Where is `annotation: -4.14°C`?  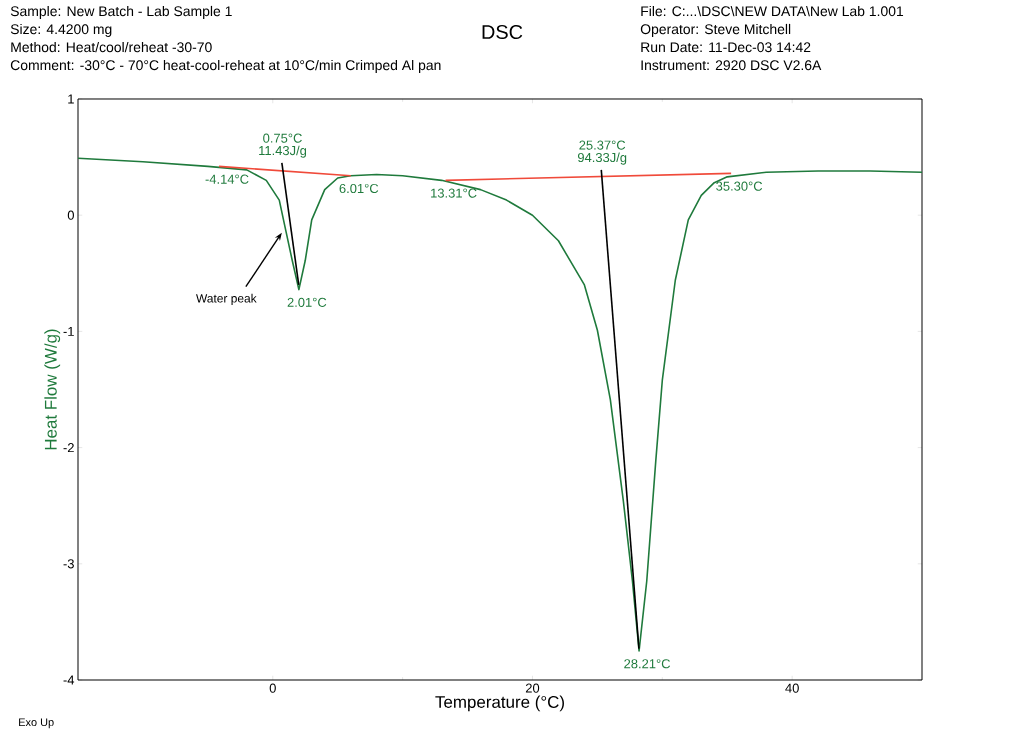 annotation: -4.14°C is located at coordinates (227, 179).